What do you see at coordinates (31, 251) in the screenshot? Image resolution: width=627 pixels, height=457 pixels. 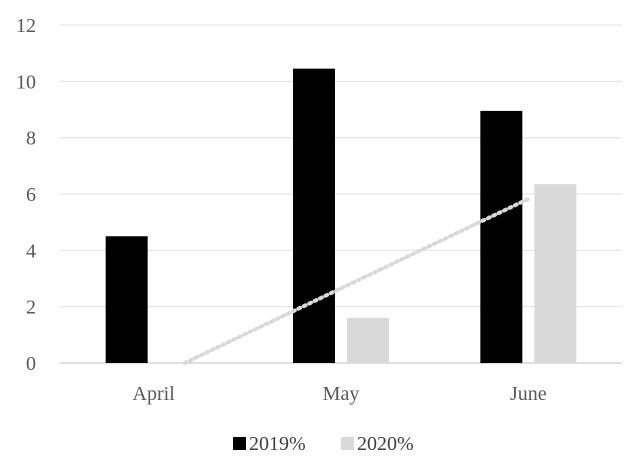 I see `y-tick-label: 4` at bounding box center [31, 251].